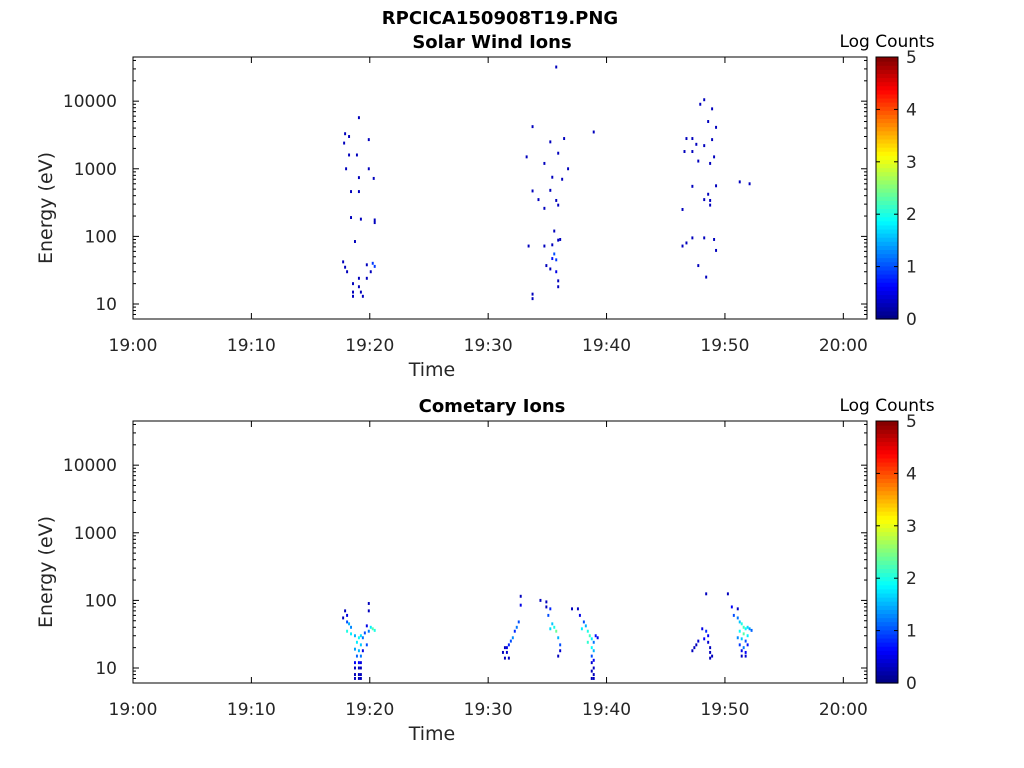 This screenshot has width=1024, height=768. Describe the element at coordinates (106, 669) in the screenshot. I see `y-tick-label: 10` at that location.